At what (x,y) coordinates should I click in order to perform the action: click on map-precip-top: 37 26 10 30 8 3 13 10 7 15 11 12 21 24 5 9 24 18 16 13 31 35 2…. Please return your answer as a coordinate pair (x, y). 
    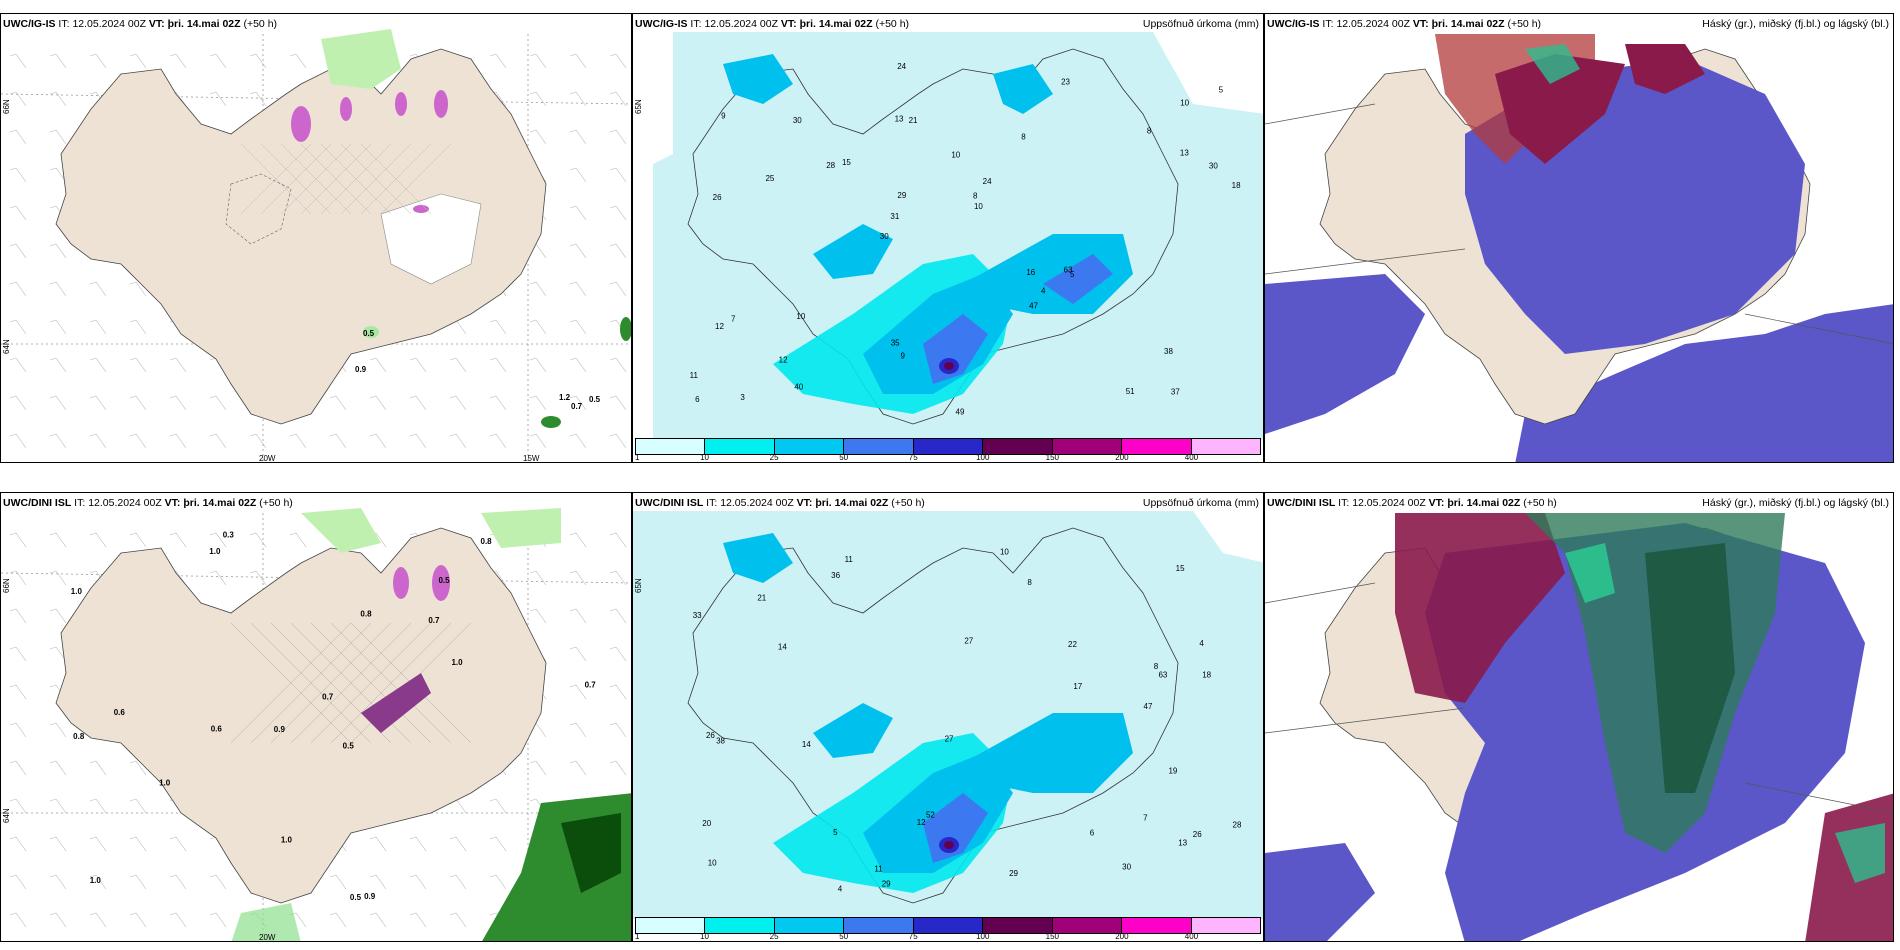
    Looking at the image, I should click on (958, 236).